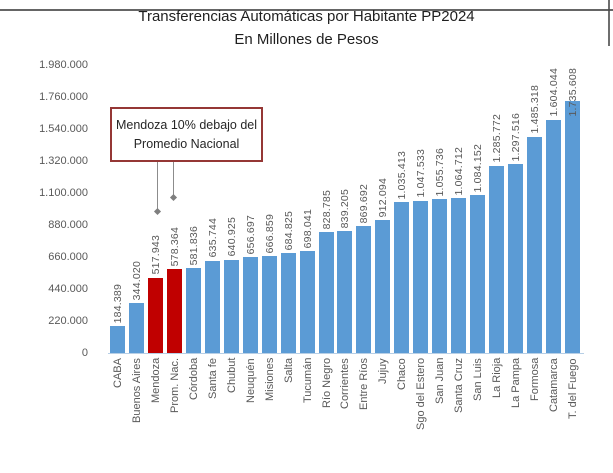  Describe the element at coordinates (63, 97) in the screenshot. I see `y-tick-label: 1.760.000` at that location.